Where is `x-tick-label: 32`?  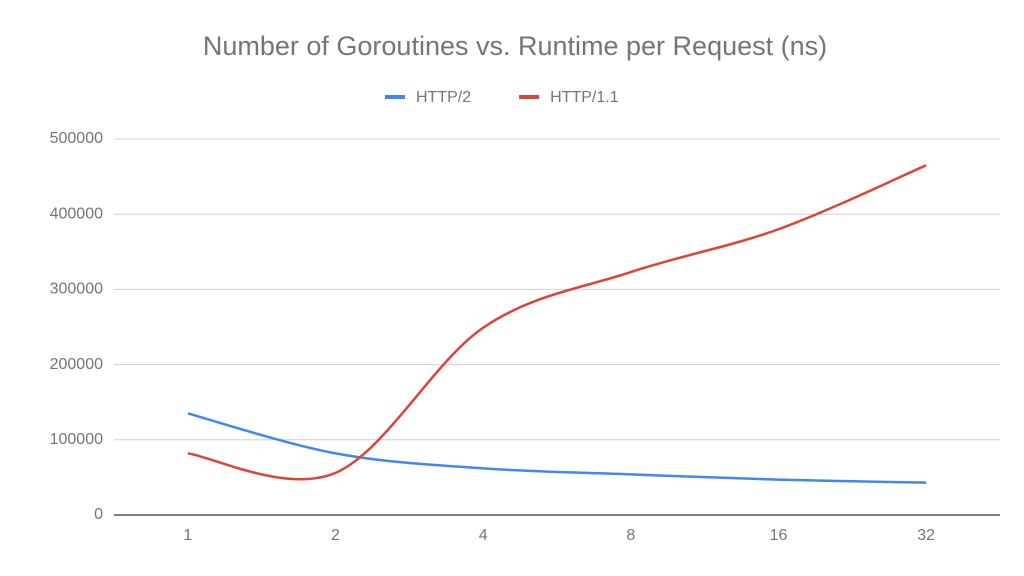
x-tick-label: 32 is located at coordinates (926, 535).